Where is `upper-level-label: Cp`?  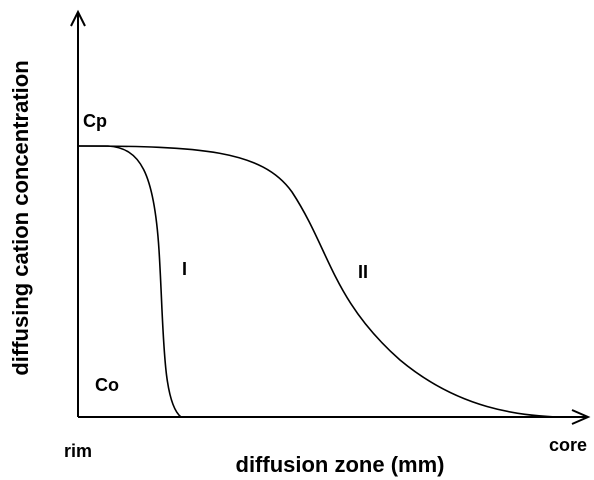 upper-level-label: Cp is located at coordinates (95, 121).